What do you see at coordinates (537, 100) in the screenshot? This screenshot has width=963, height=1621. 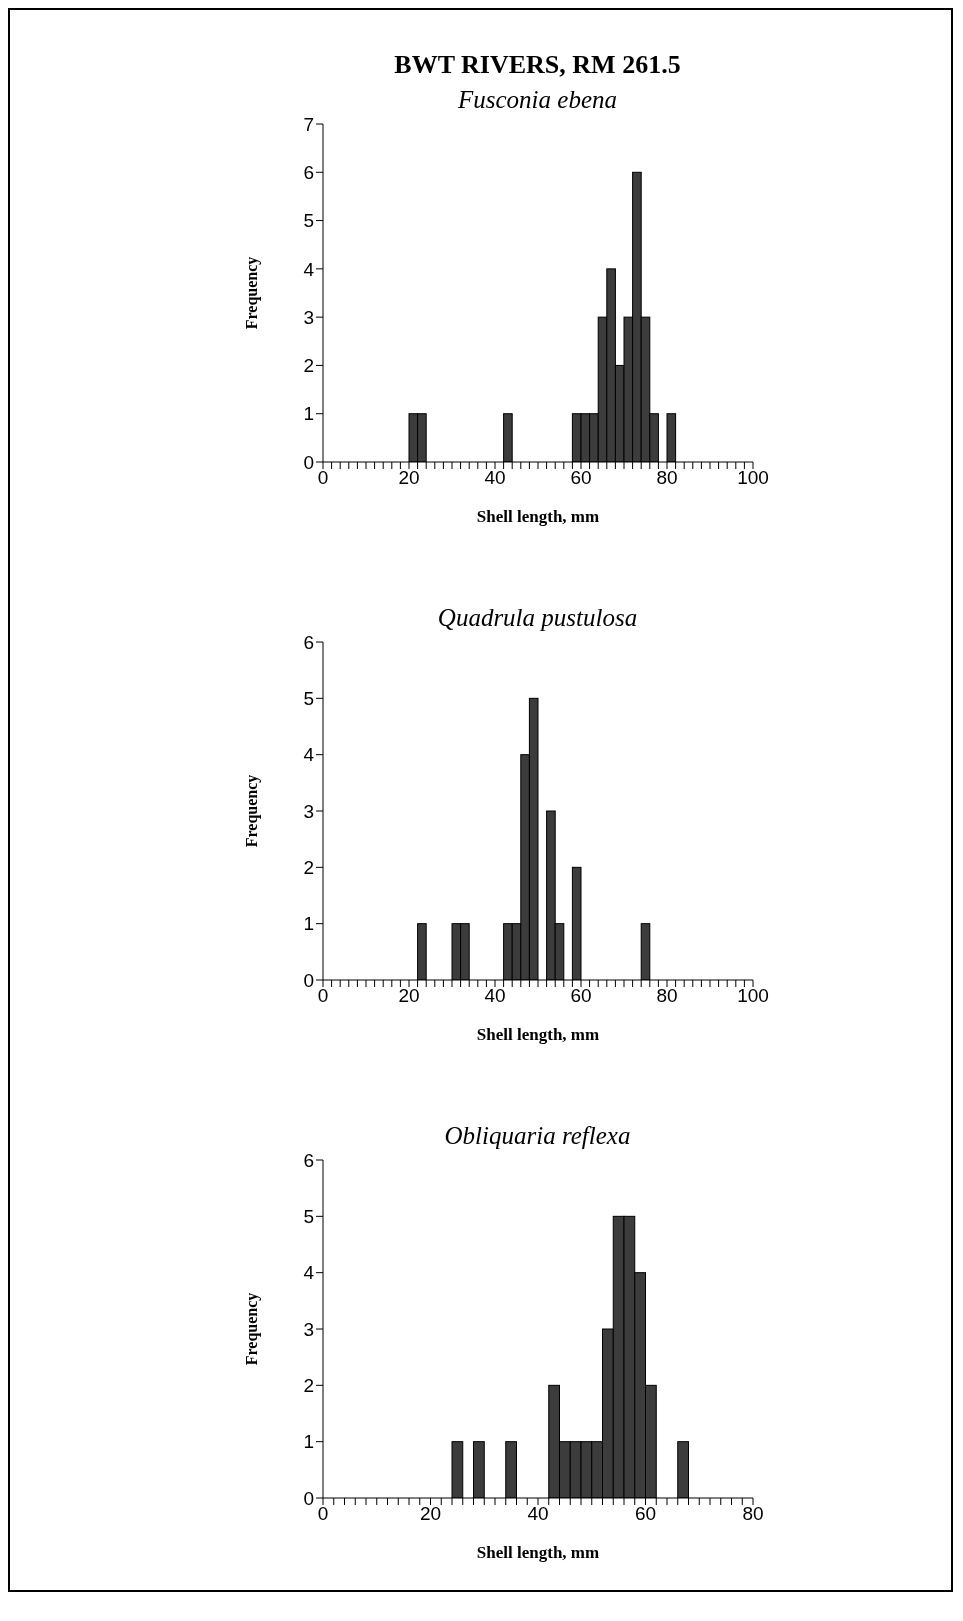 I see `chart-subtitle: Fusconia ebena` at bounding box center [537, 100].